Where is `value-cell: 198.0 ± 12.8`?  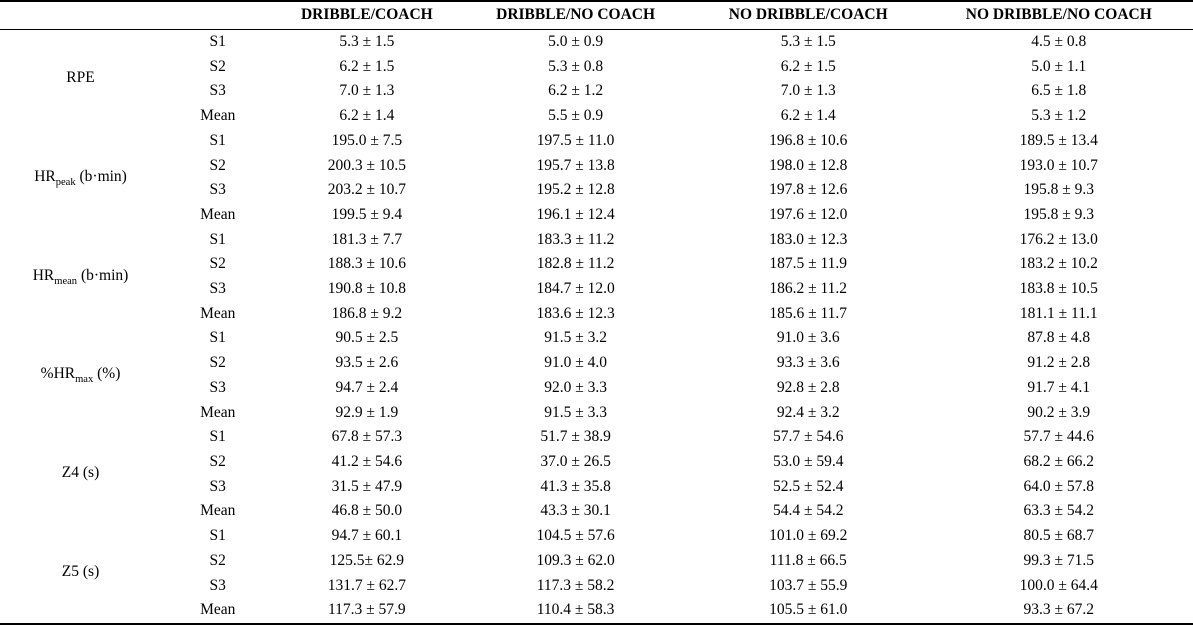 value-cell: 198.0 ± 12.8 is located at coordinates (808, 165).